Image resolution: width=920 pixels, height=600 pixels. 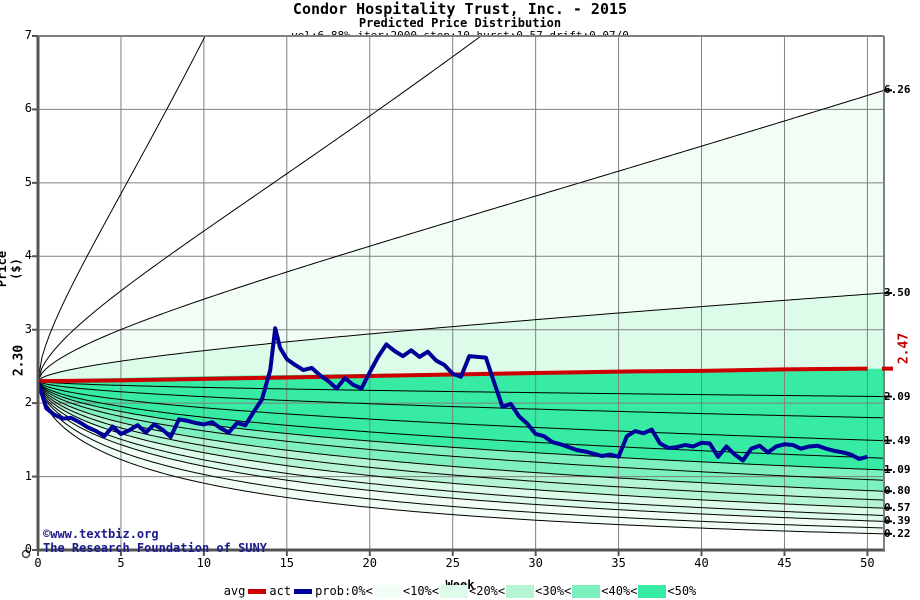 I want to click on right-tick-6-26: 6.26, so click(x=897, y=90).